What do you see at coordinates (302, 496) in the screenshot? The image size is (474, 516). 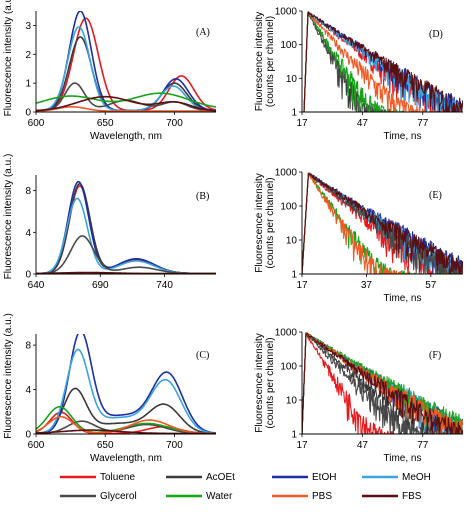 I see `legend-item-pbs: PBS` at bounding box center [302, 496].